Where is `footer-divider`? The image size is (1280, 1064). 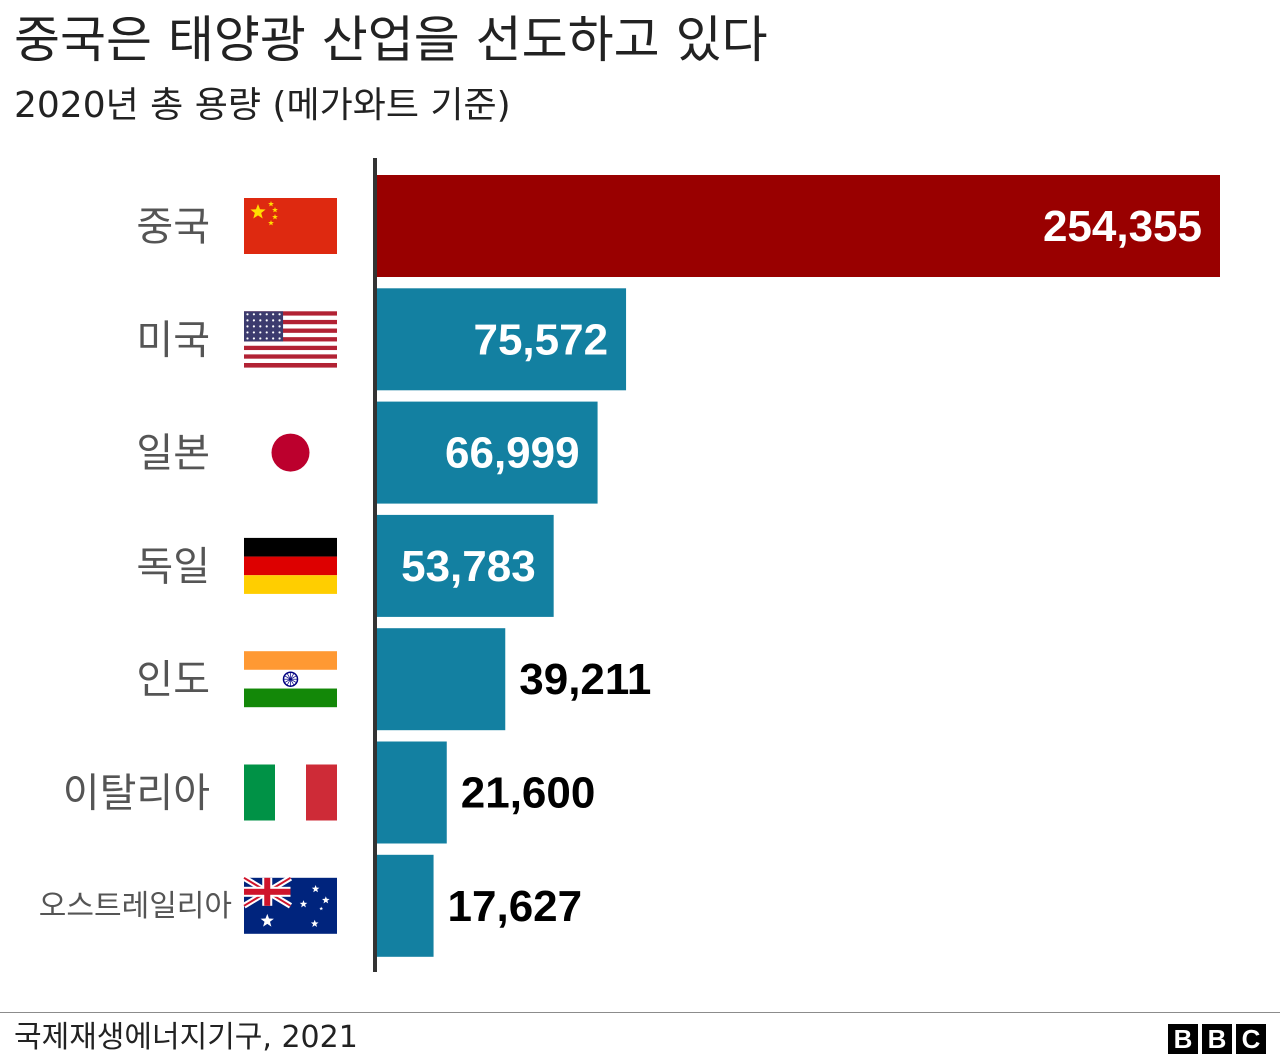 footer-divider is located at coordinates (640, 1012).